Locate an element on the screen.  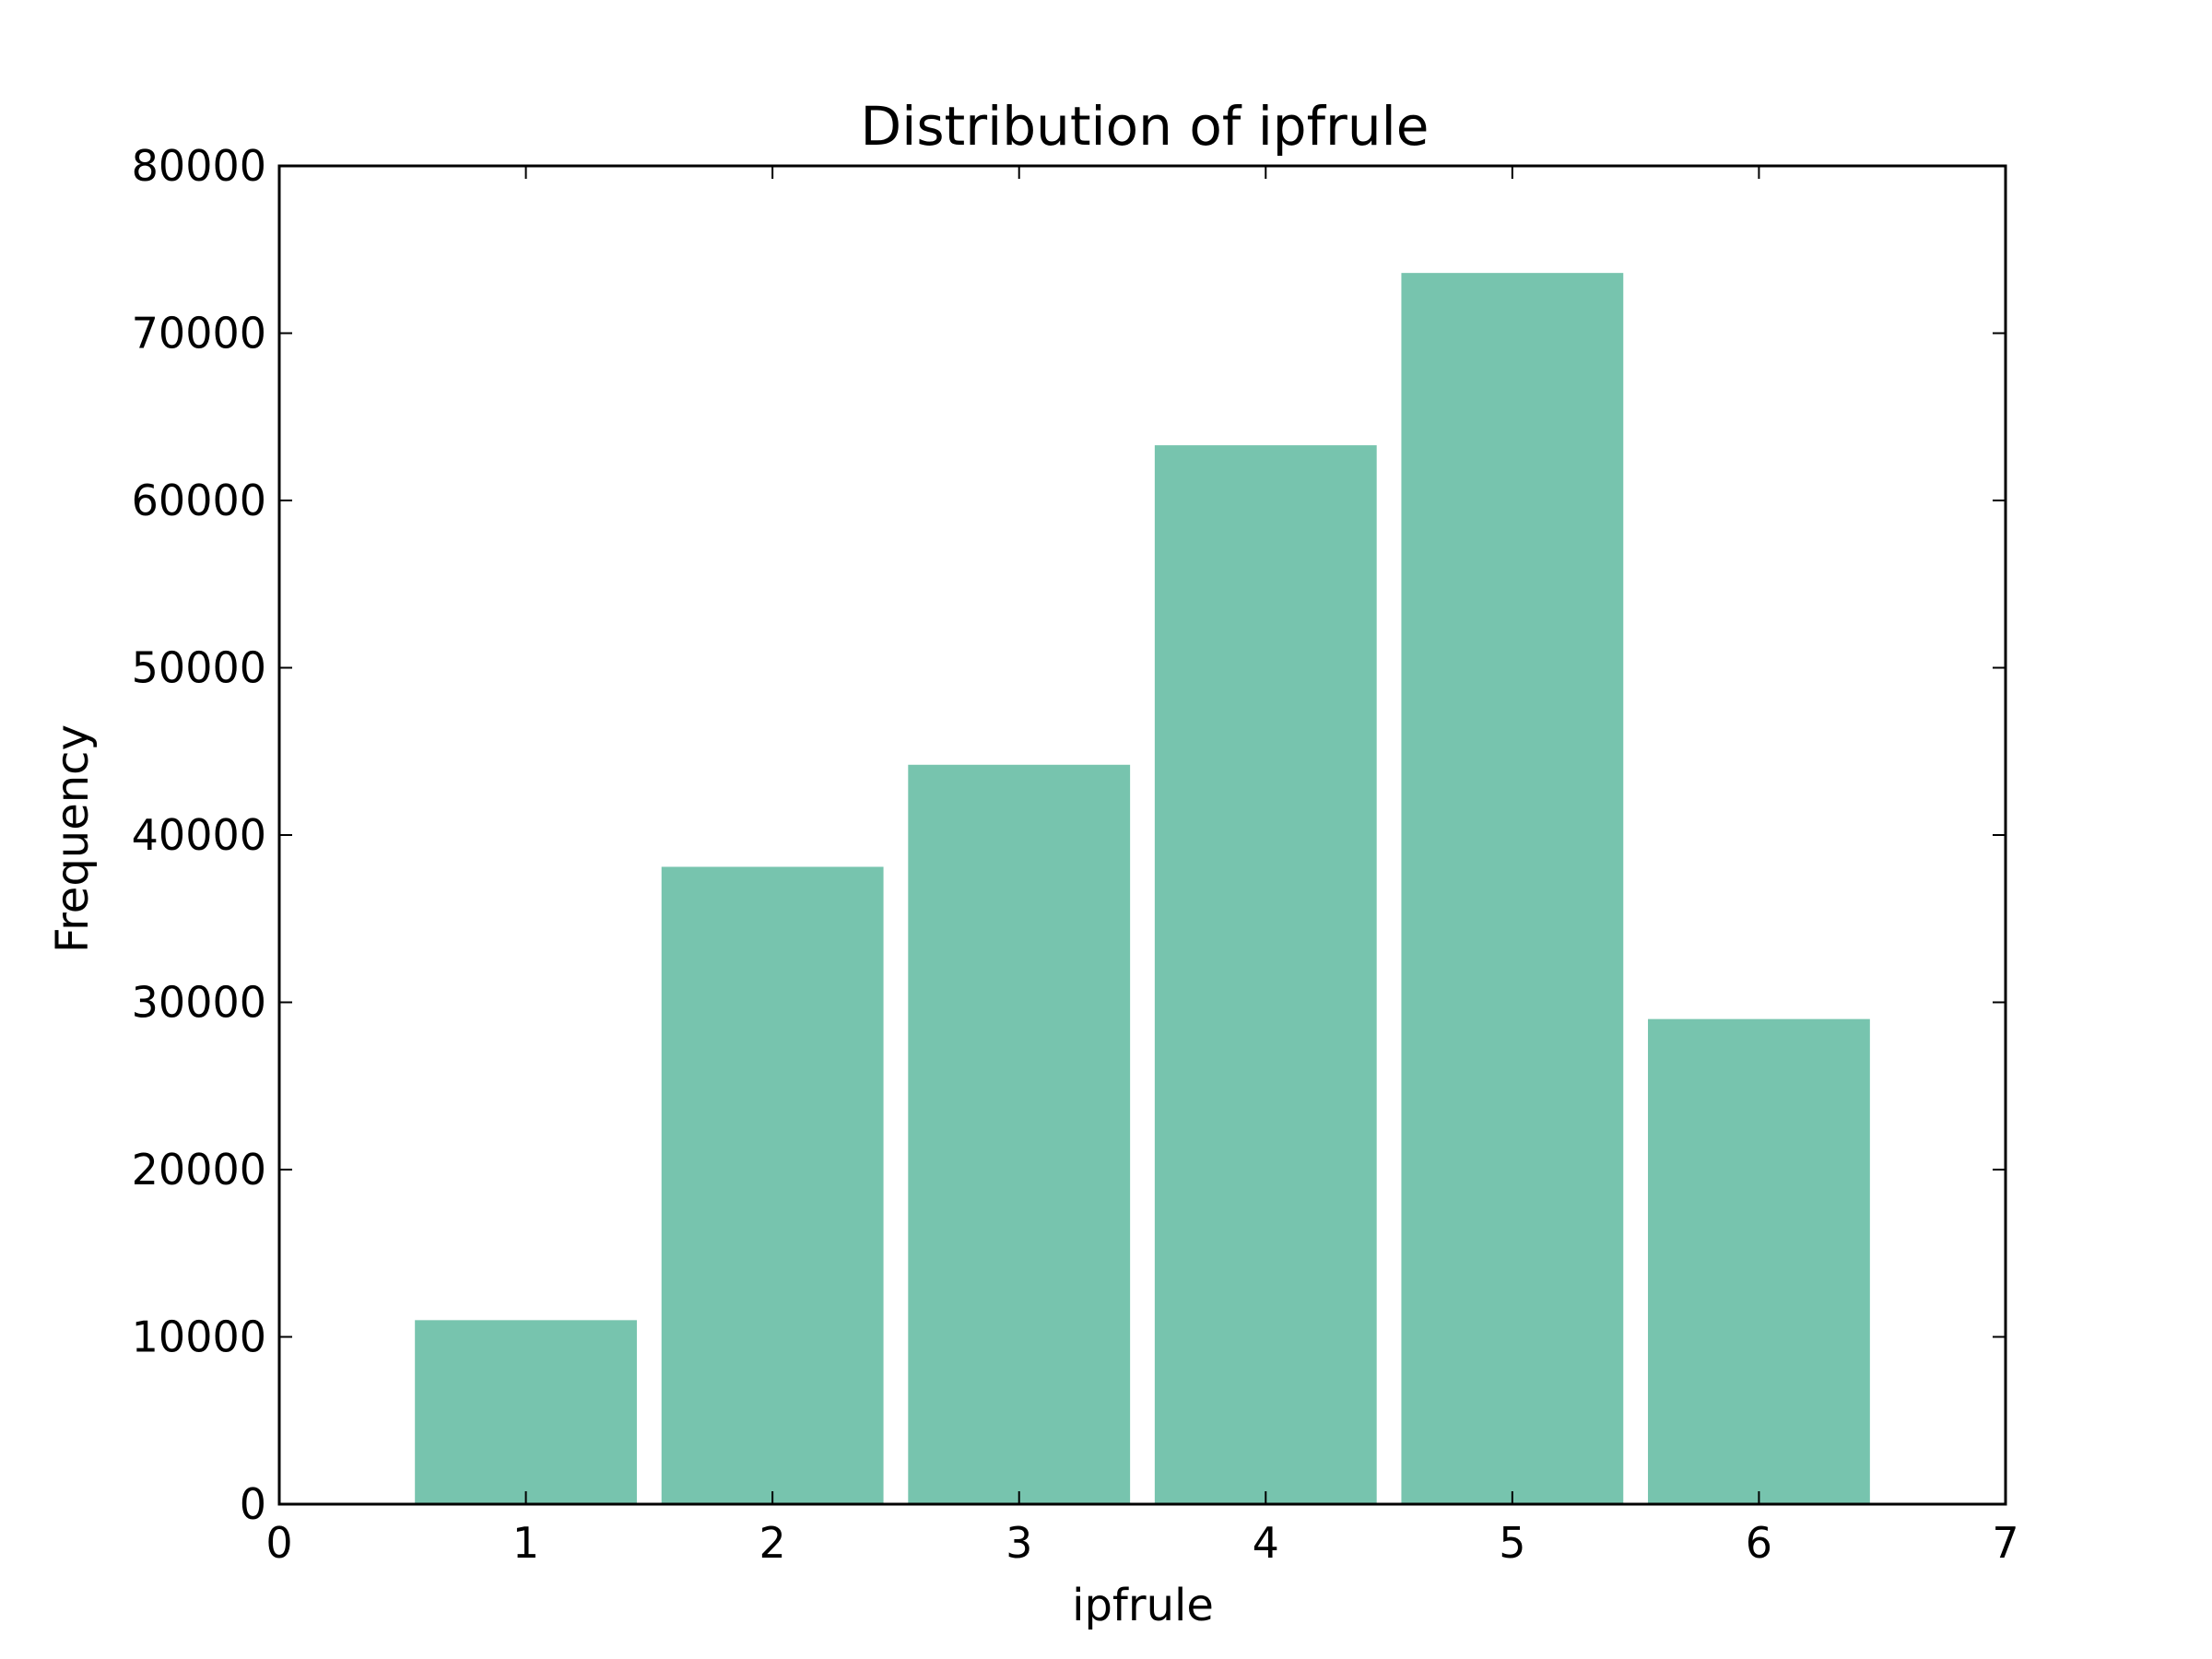
x-tick-label-1: 1 is located at coordinates (525, 1543).